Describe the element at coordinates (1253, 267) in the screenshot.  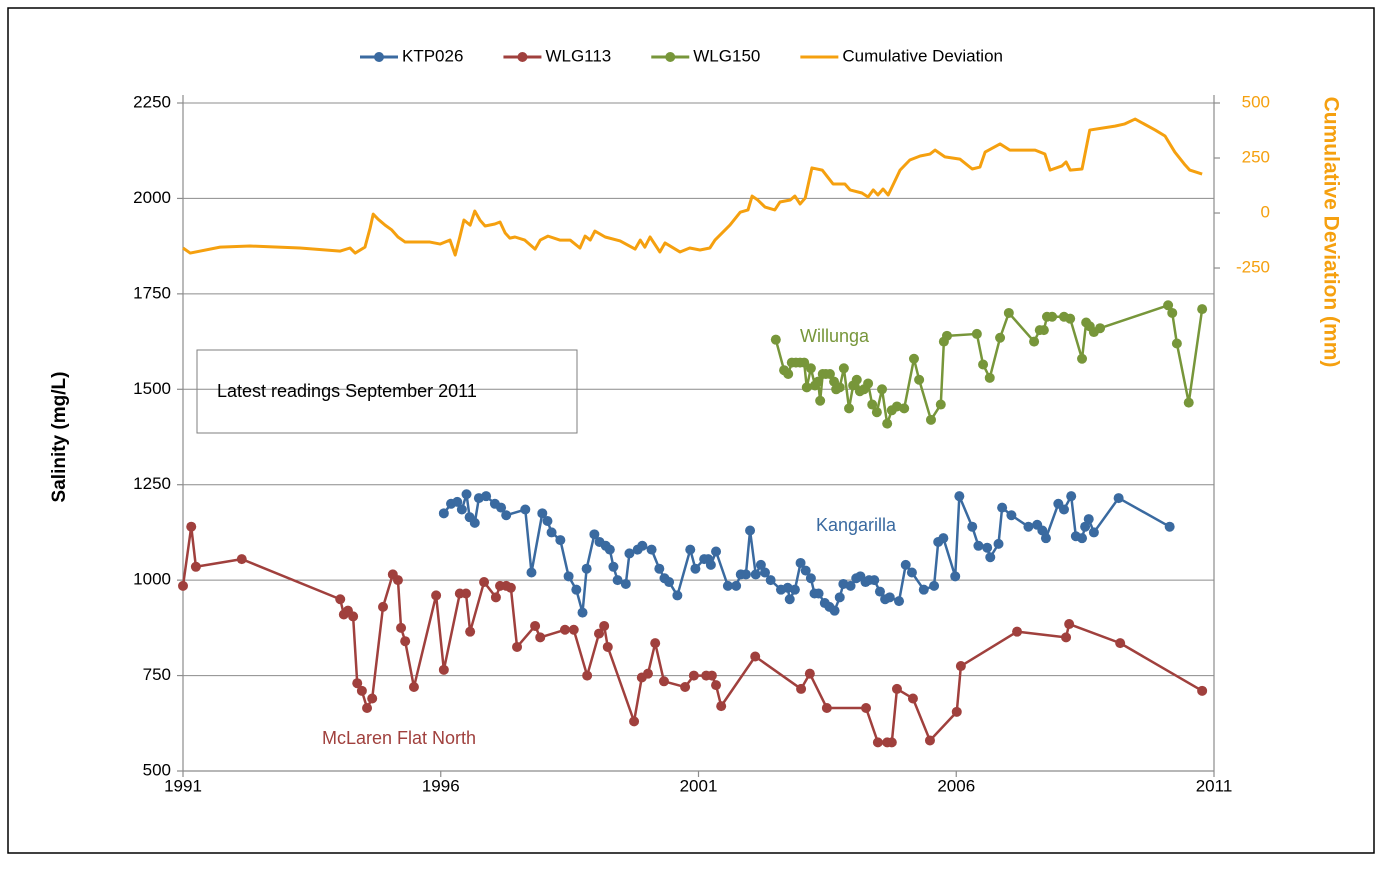
I see `y2-tick-label: -250` at that location.